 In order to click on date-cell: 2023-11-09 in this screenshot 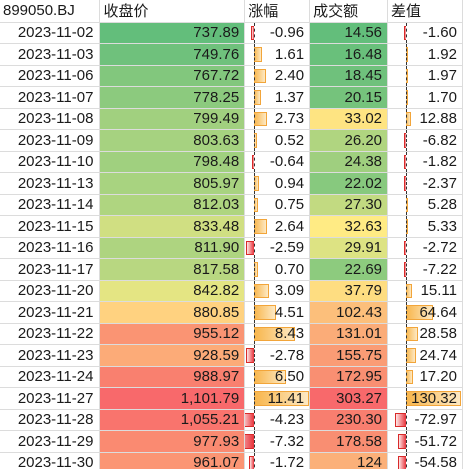, I will do `click(50, 140)`.